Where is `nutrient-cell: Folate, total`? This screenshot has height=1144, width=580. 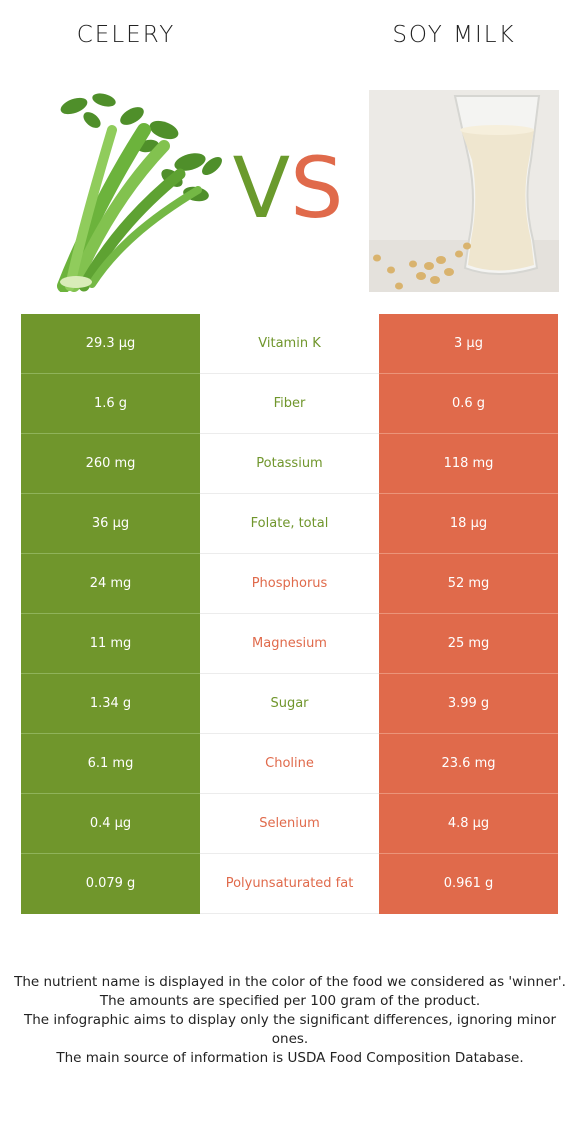 nutrient-cell: Folate, total is located at coordinates (289, 524).